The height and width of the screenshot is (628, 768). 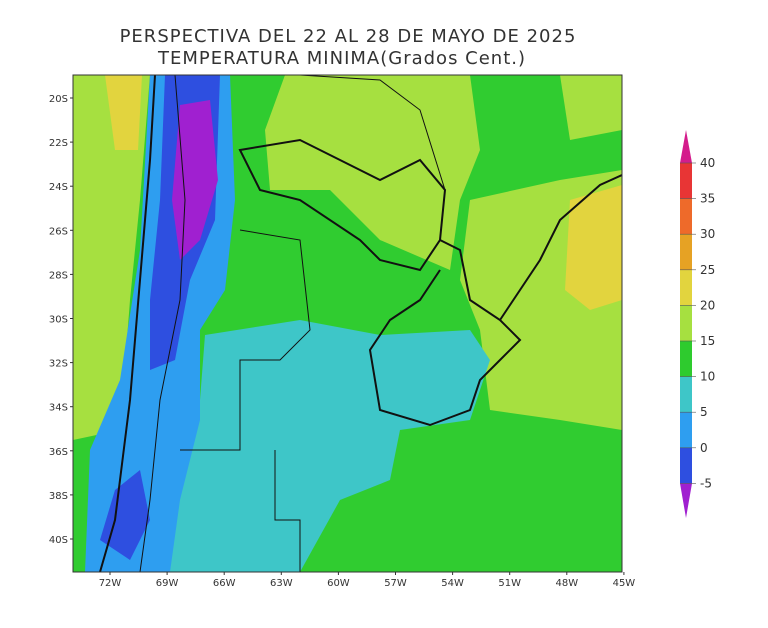 I want to click on title: PERSPECTIVA DEL 22 AL 28 DE MAYO DE 2025, so click(x=348, y=36).